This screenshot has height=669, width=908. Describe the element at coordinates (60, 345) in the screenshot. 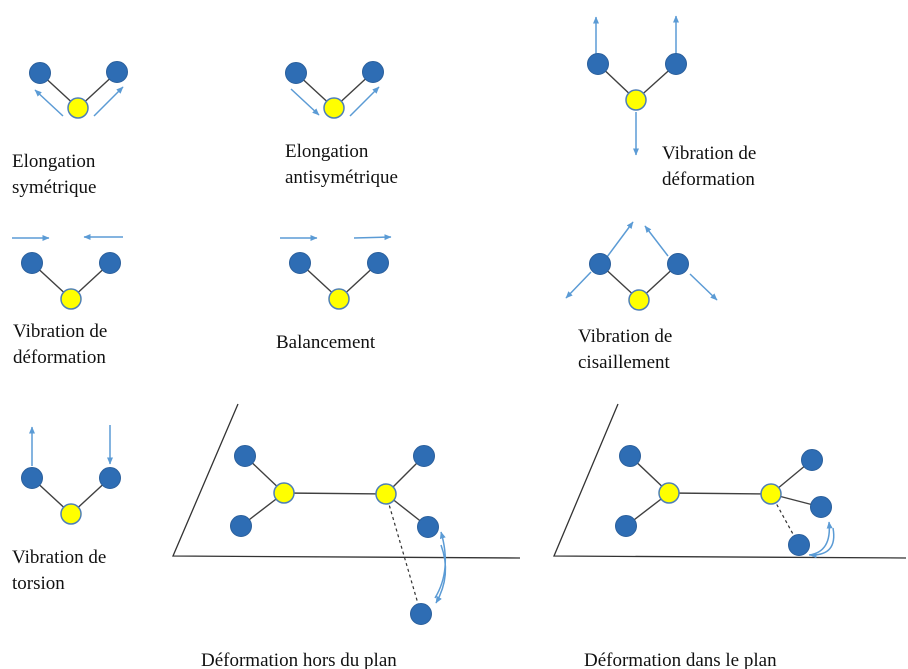

I see `label-bending-mid: Vibration de déformation` at that location.